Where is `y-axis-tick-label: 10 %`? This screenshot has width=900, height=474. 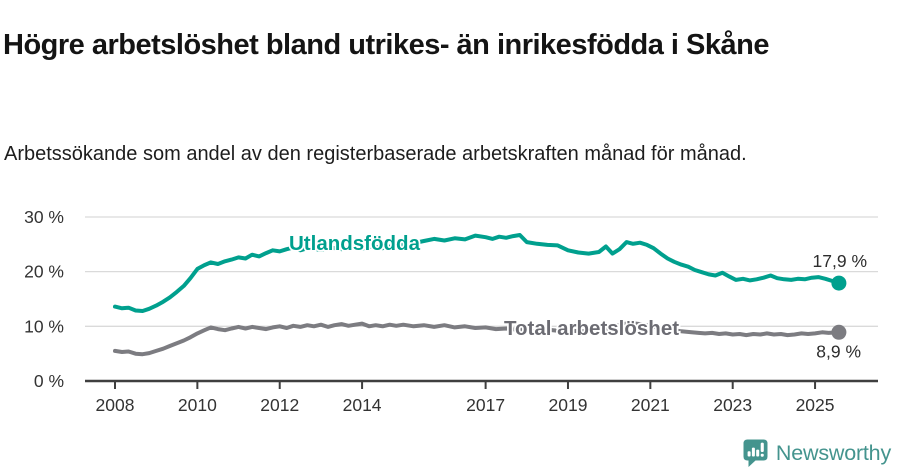 y-axis-tick-label: 10 % is located at coordinates (44, 326).